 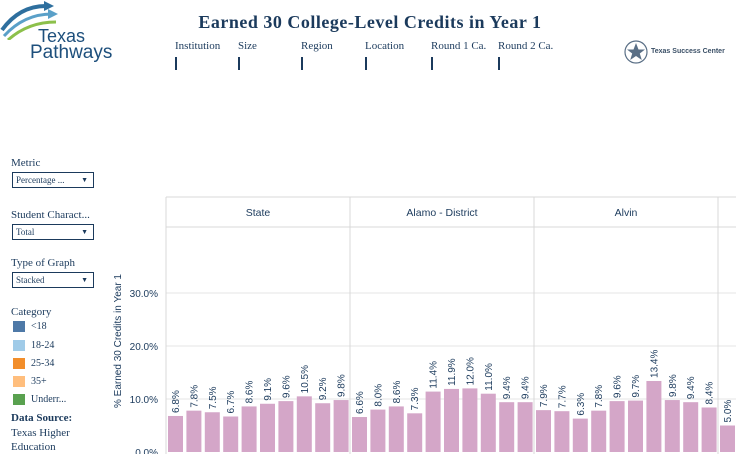 I want to click on bar-value-label: 9.1%, so click(x=268, y=389).